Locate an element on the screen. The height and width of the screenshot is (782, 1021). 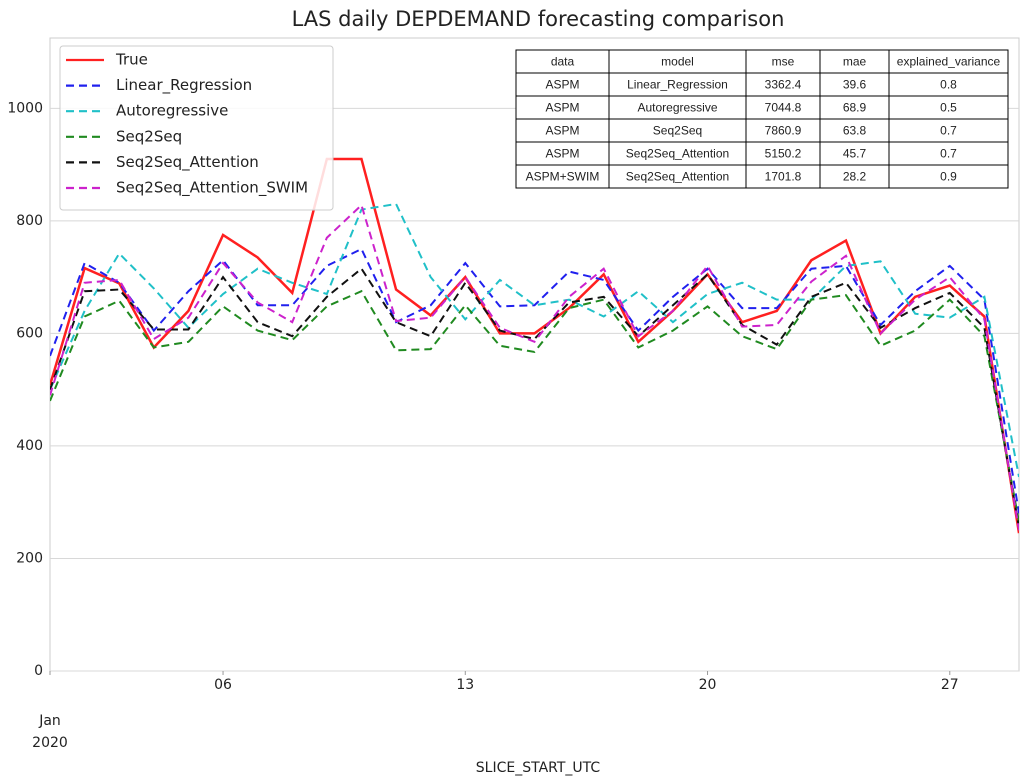
table-text: 28.2 is located at coordinates (855, 177).